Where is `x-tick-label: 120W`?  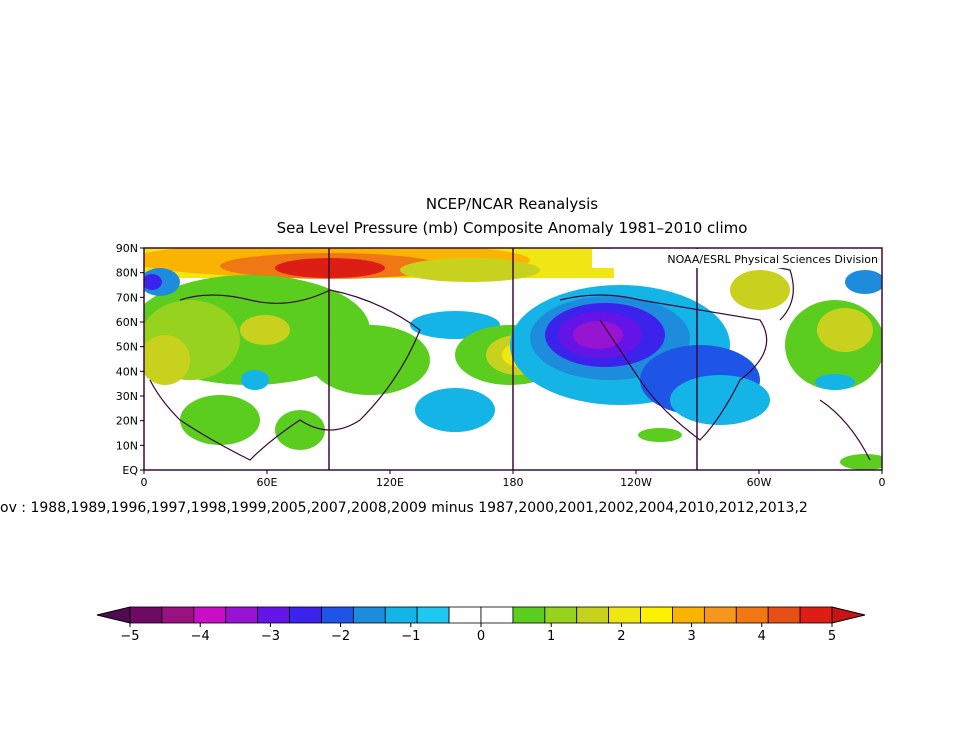
x-tick-label: 120W is located at coordinates (636, 482).